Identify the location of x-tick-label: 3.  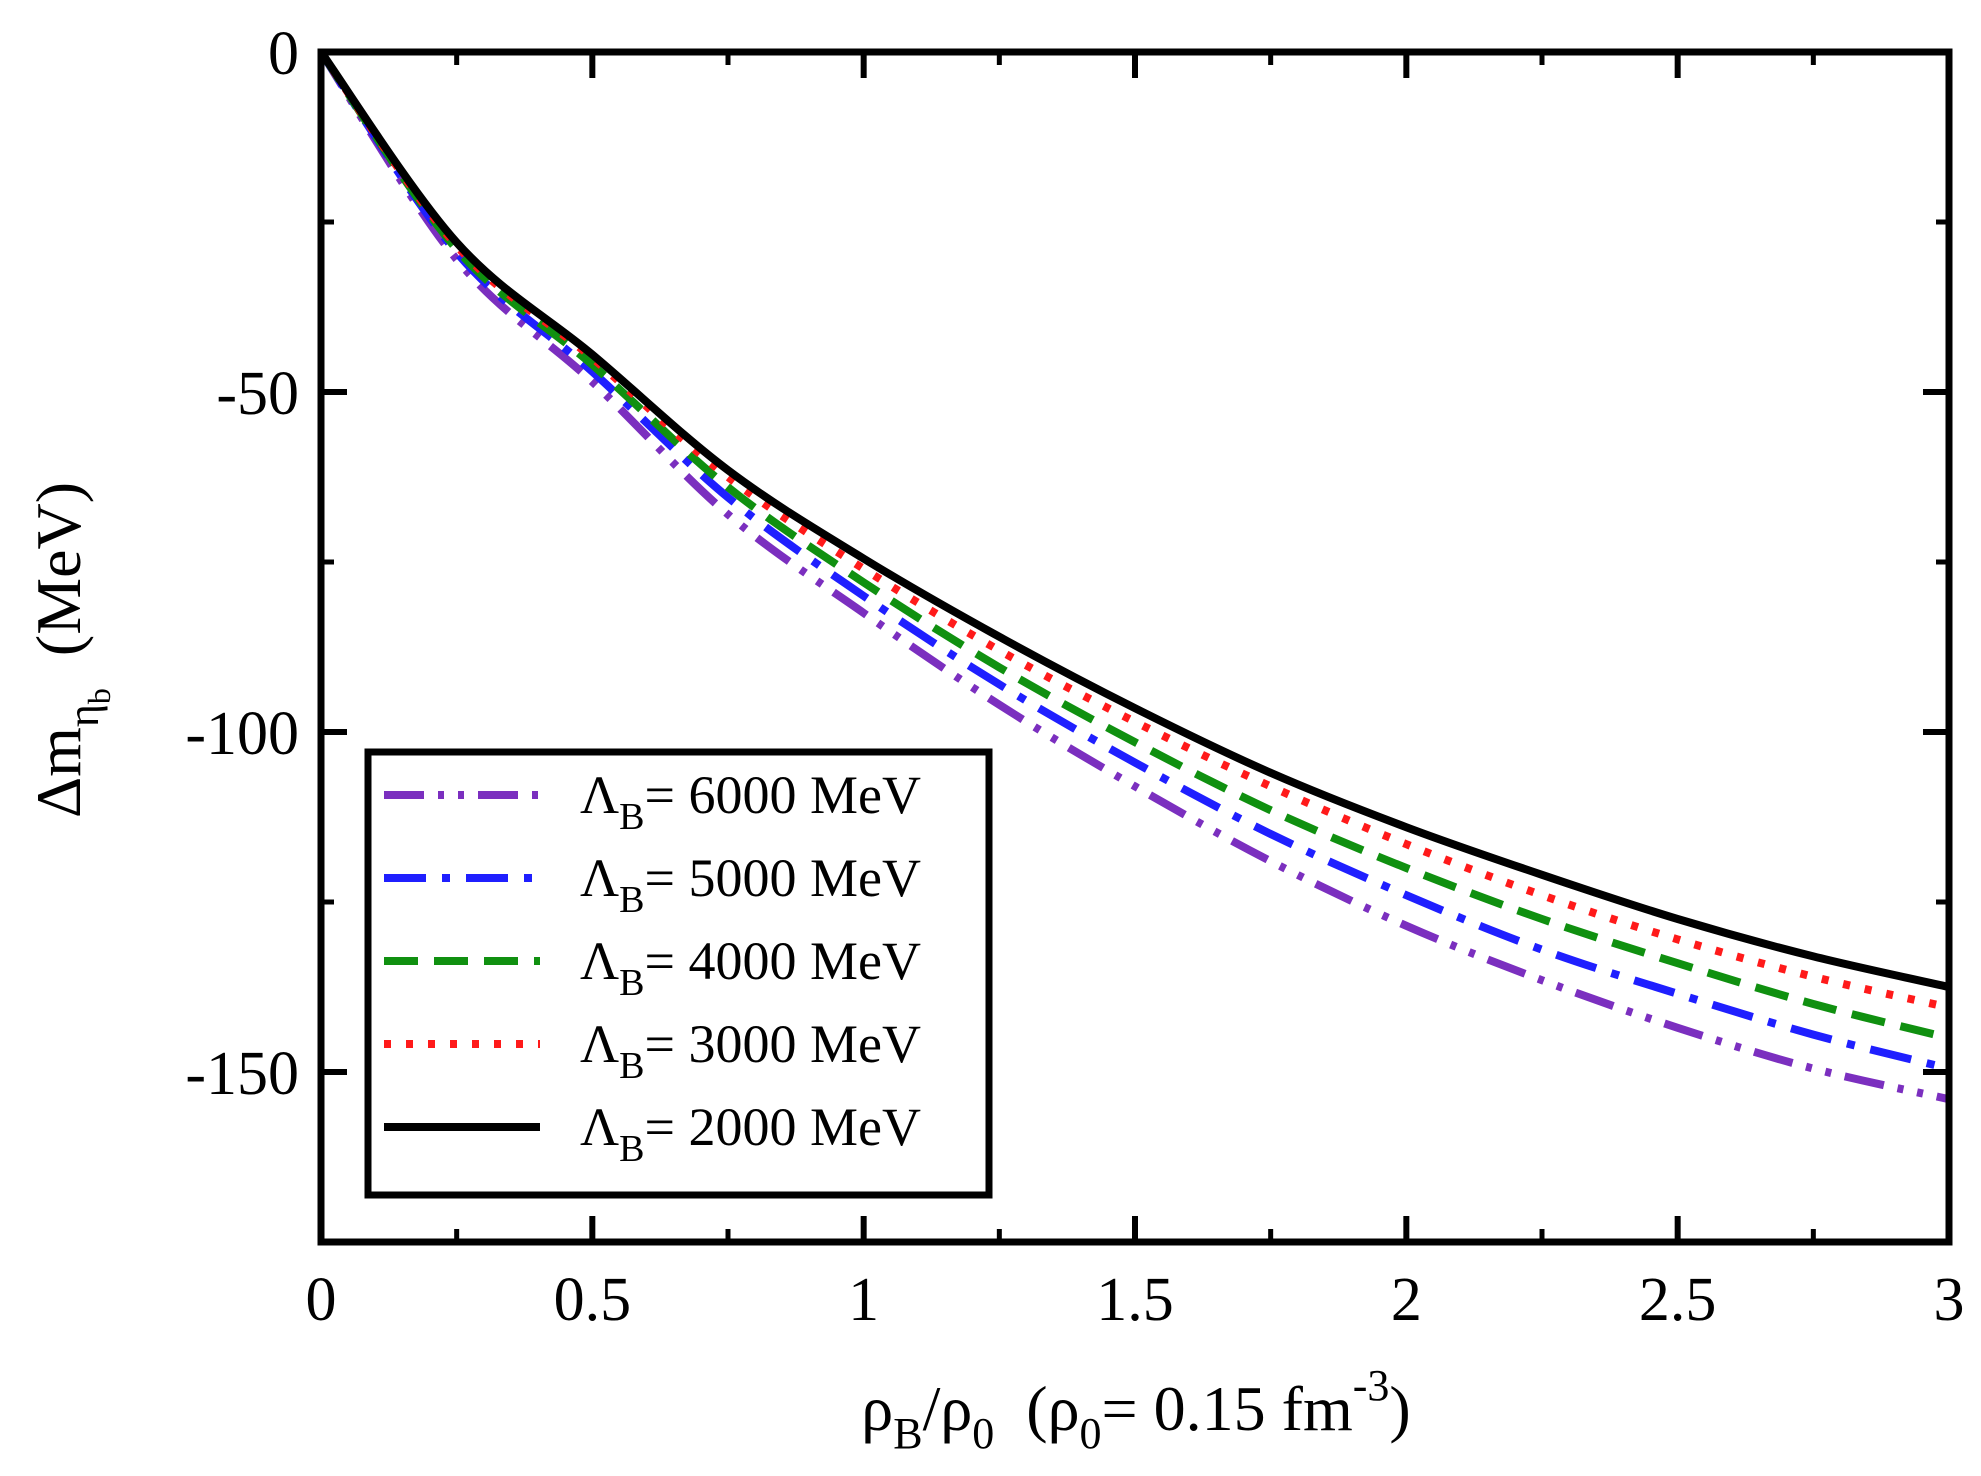
(1949, 1300).